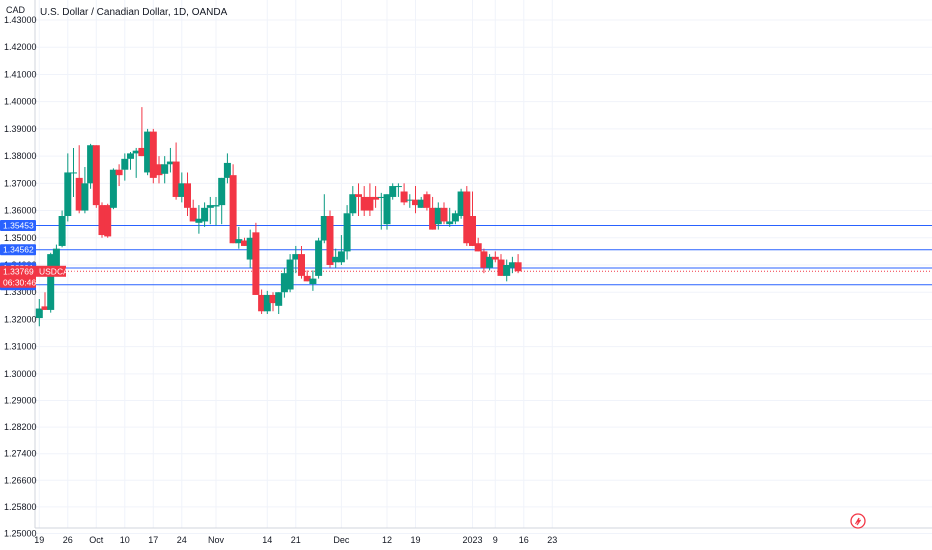 This screenshot has height=550, width=932. Describe the element at coordinates (20, 454) in the screenshot. I see `price-tick-label: 1.27400` at that location.